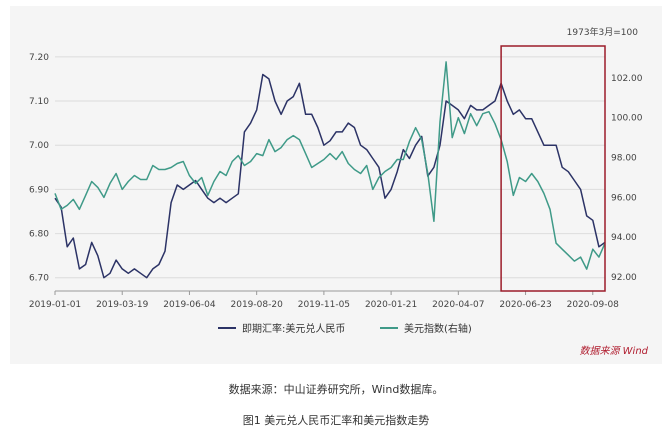 The width and height of the screenshot is (672, 430). What do you see at coordinates (624, 278) in the screenshot?
I see `y-right-tick-label: 92.00` at bounding box center [624, 278].